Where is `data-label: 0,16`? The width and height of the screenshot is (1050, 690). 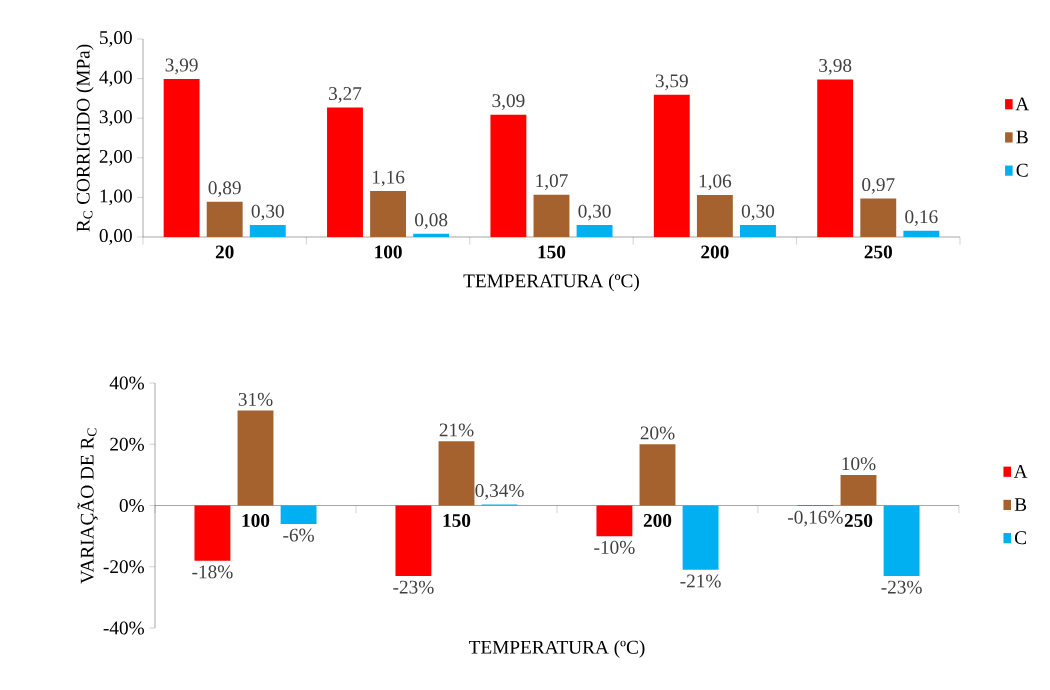
data-label: 0,16 is located at coordinates (921, 218).